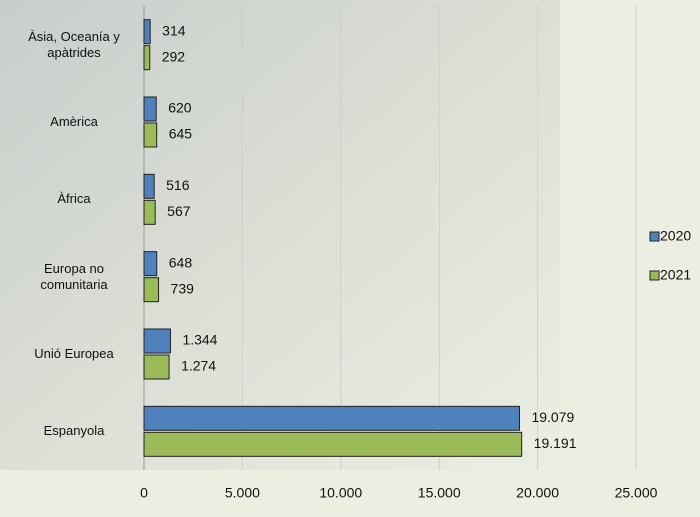  Describe the element at coordinates (74, 431) in the screenshot. I see `y-tick-label: Espanyola` at that location.